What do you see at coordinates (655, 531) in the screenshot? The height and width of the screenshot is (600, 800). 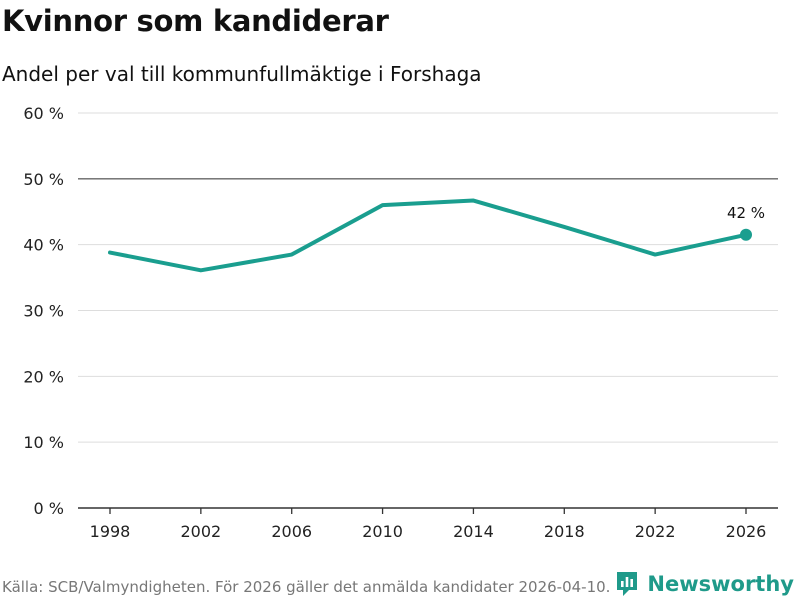 I see `x-tick-label: 2022` at bounding box center [655, 531].